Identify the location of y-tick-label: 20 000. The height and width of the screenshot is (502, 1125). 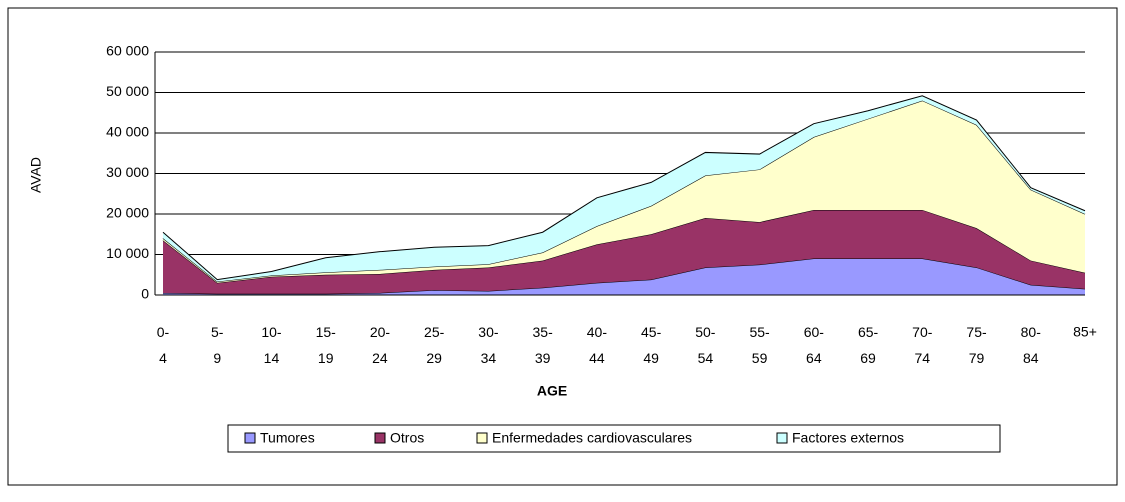
(127, 213).